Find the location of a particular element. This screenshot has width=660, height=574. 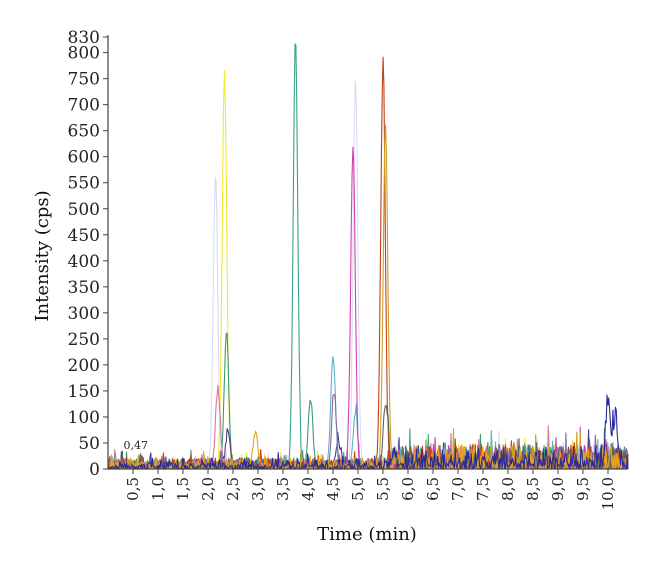

y-tick-label: 750 is located at coordinates (84, 80).